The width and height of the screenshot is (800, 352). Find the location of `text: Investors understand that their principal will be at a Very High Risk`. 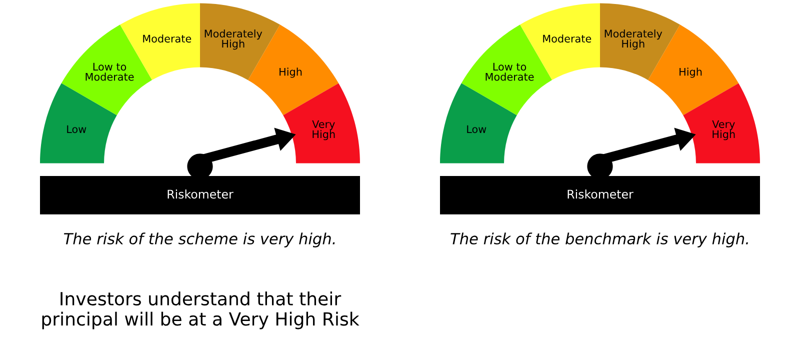

text: Investors understand that their principal will be at a Very High Risk is located at coordinates (201, 311).